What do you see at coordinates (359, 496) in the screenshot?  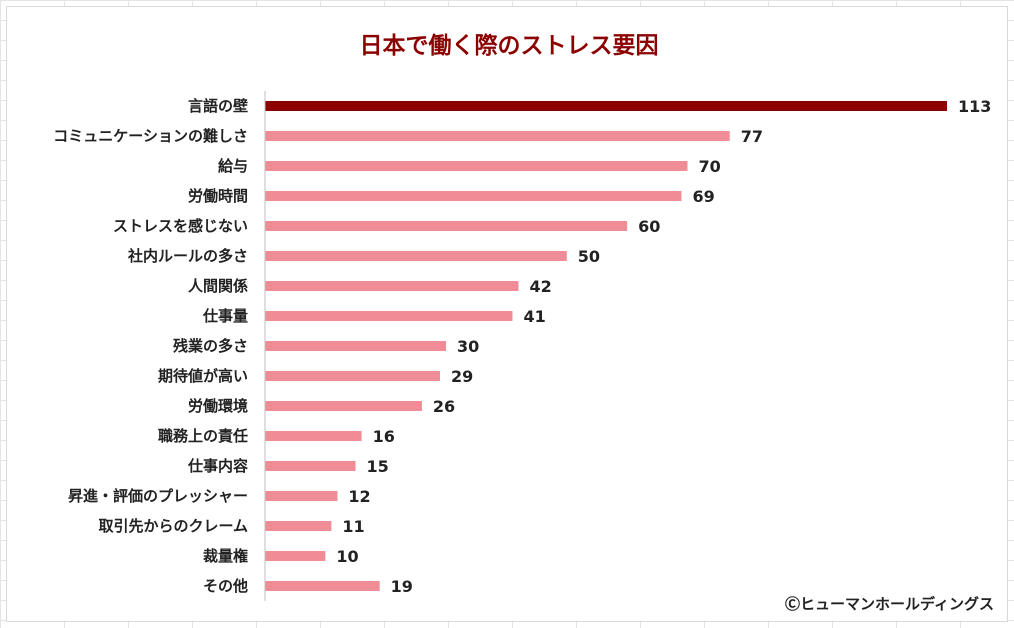 I see `value-label: 12` at bounding box center [359, 496].